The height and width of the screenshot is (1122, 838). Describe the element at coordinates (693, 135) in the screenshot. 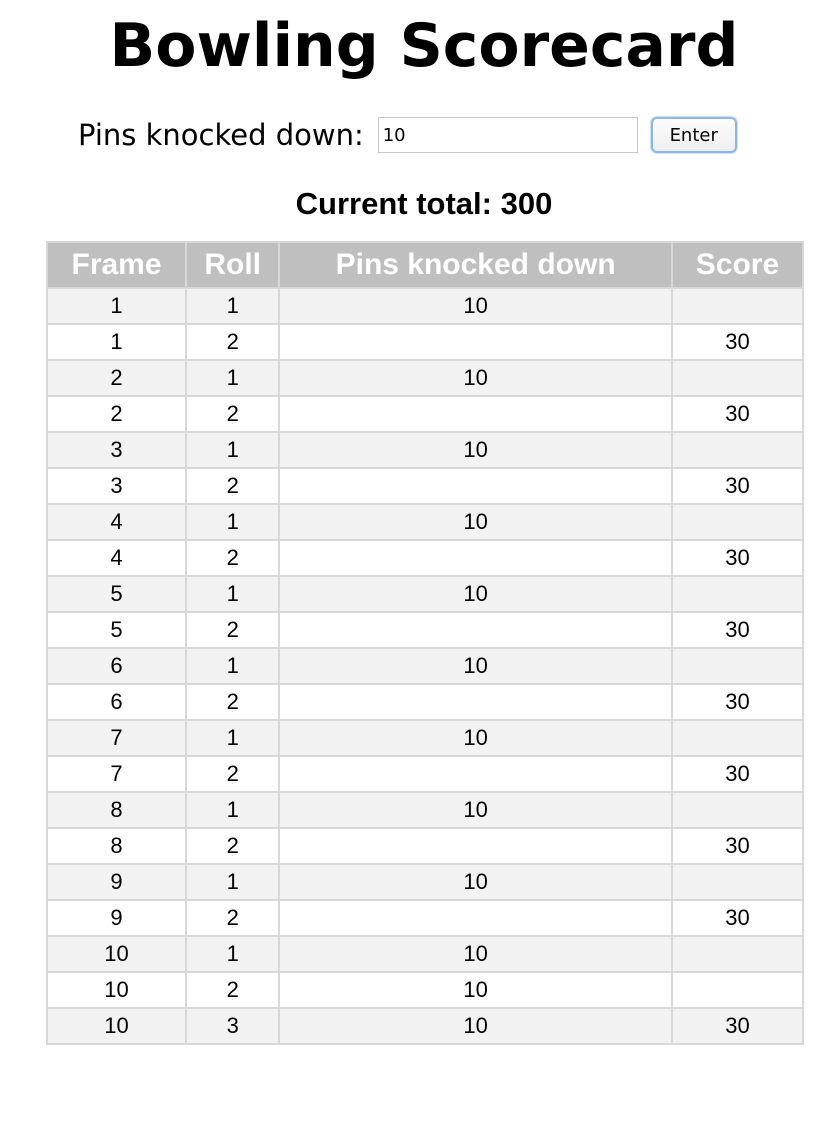

I see `enter-button: Enter` at that location.